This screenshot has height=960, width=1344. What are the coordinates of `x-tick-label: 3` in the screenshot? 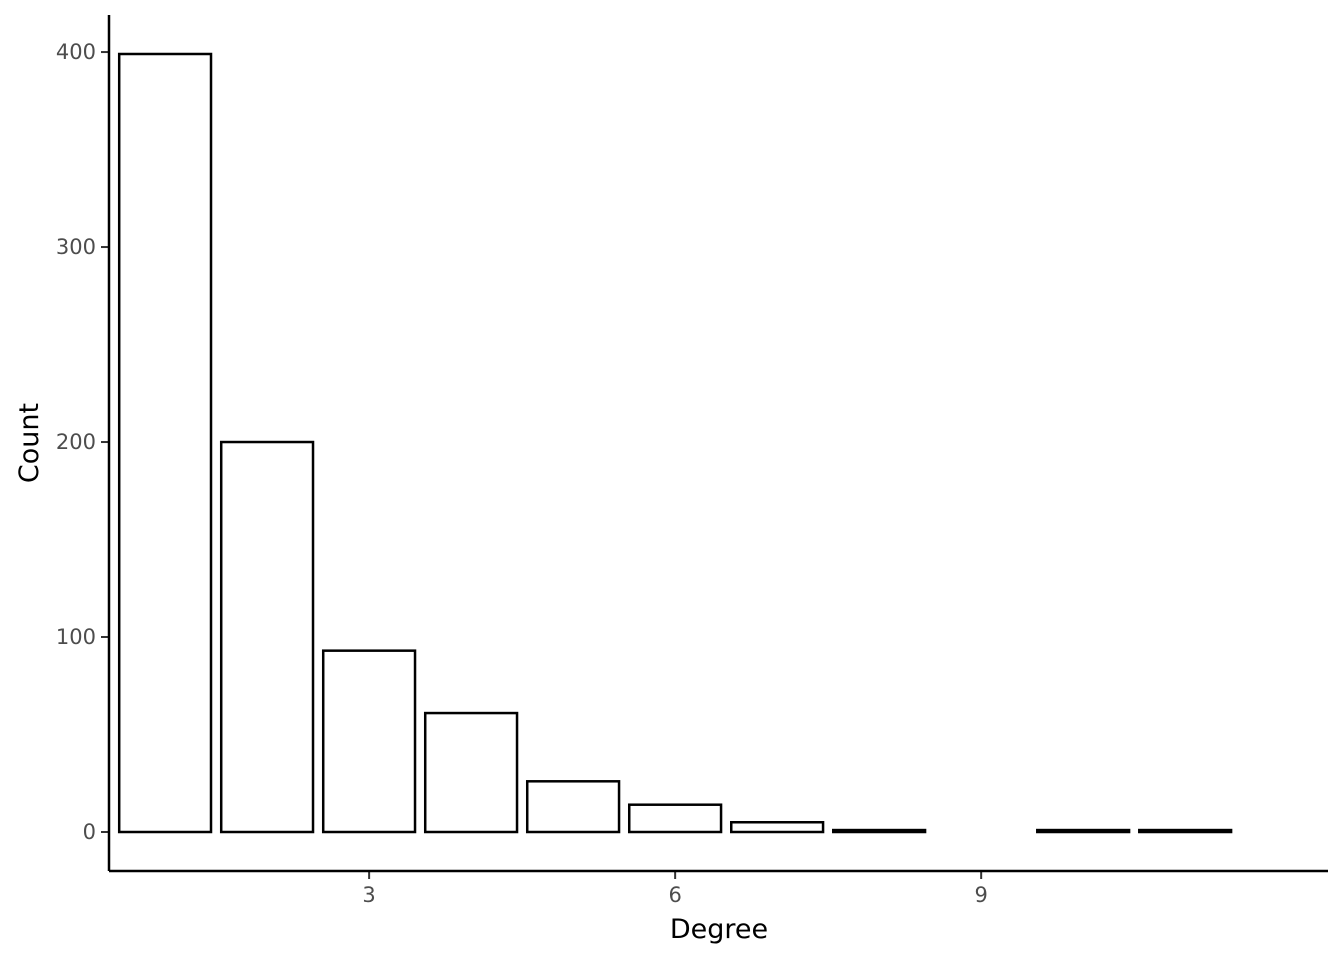 It's located at (368, 895).